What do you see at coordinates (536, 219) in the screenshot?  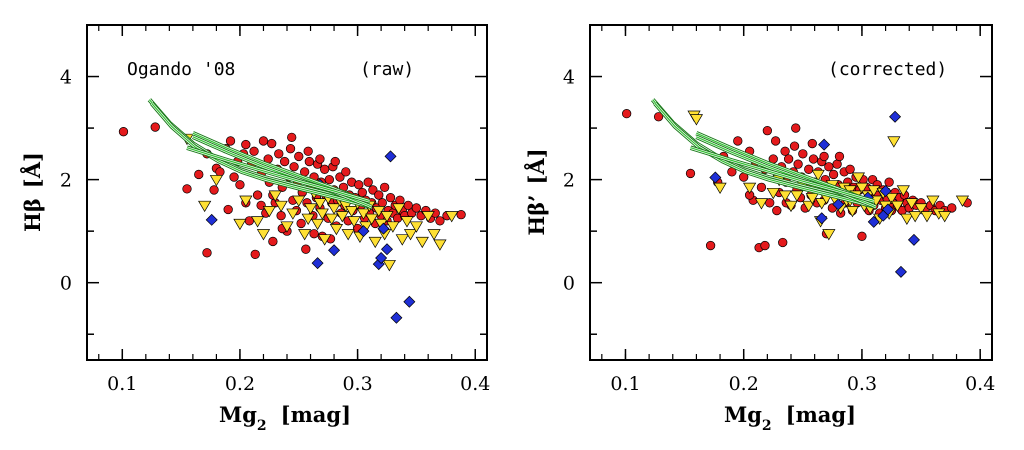 I see `right-ylabel-main: Hβ` at bounding box center [536, 219].